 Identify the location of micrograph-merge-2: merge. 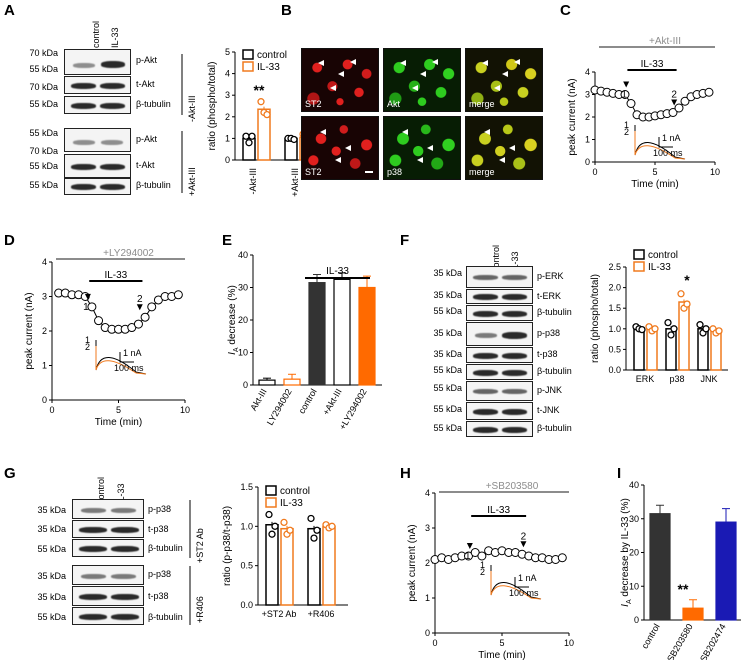
(504, 148).